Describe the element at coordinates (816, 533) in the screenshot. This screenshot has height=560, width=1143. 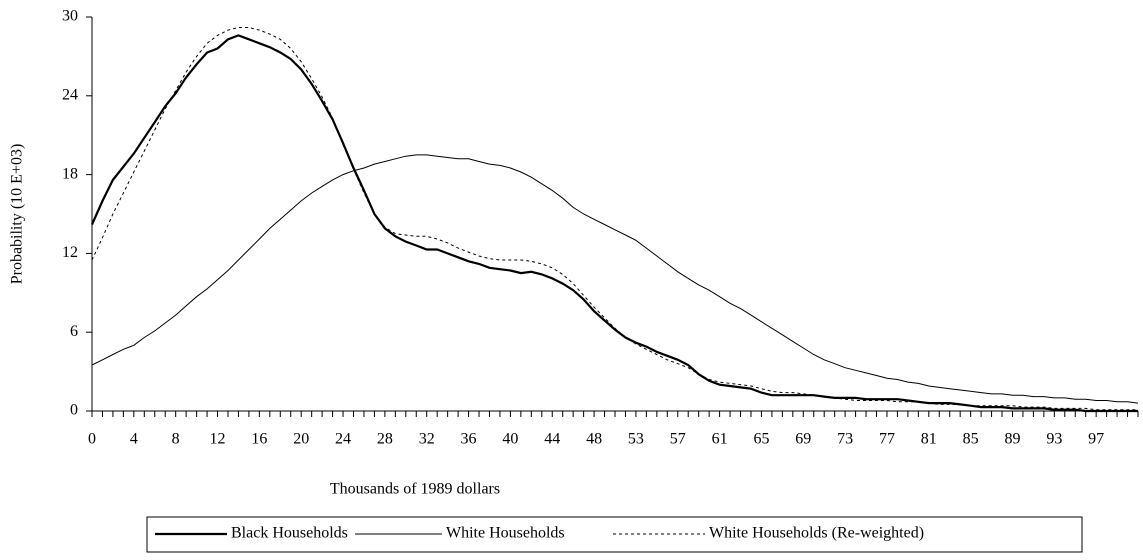
I see `legend-label: White Households (Re-weighted)` at that location.